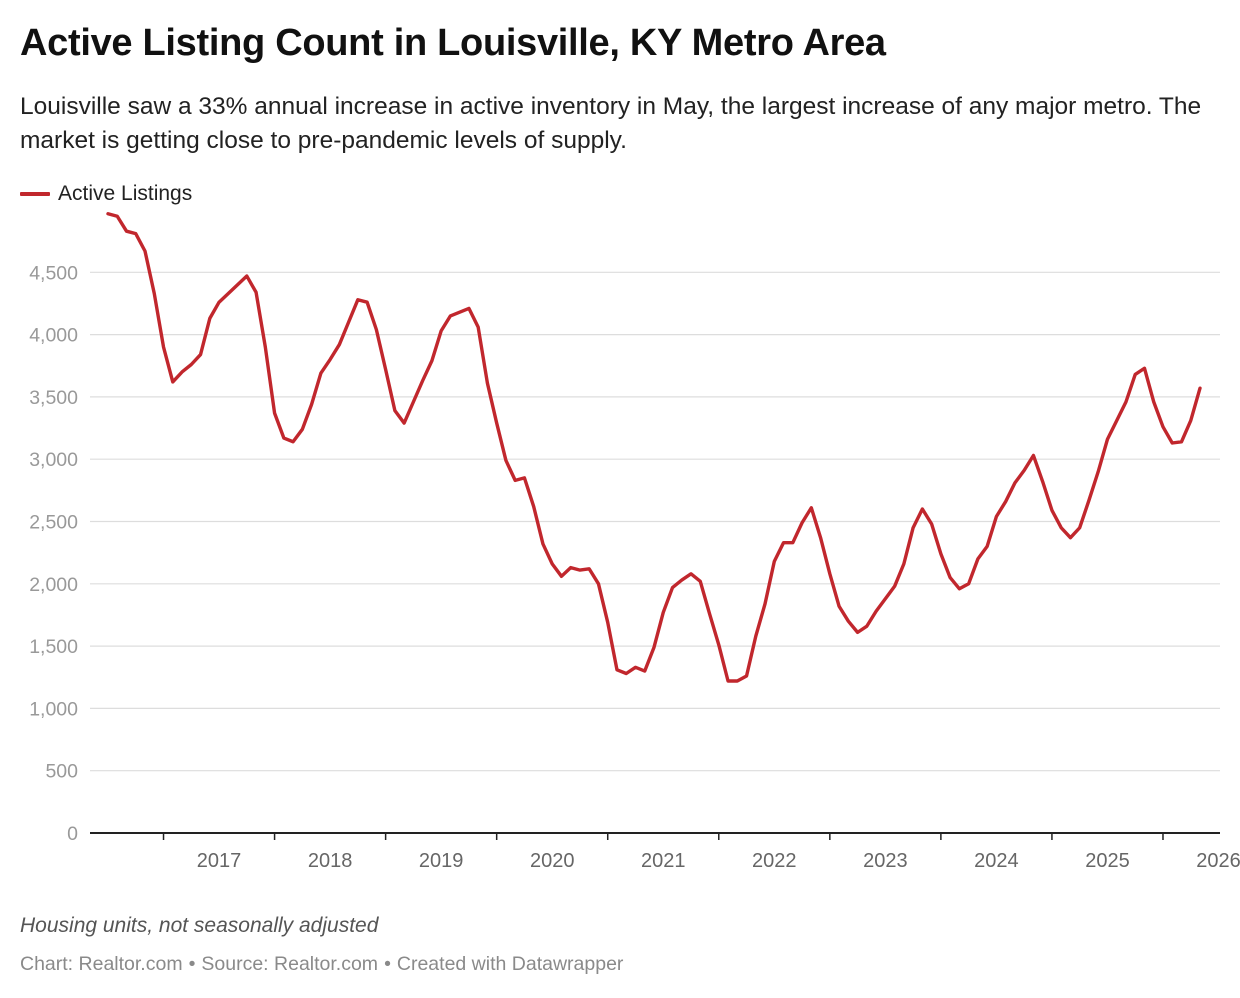 Image resolution: width=1240 pixels, height=998 pixels. I want to click on y-tick-label: 2,000, so click(53, 585).